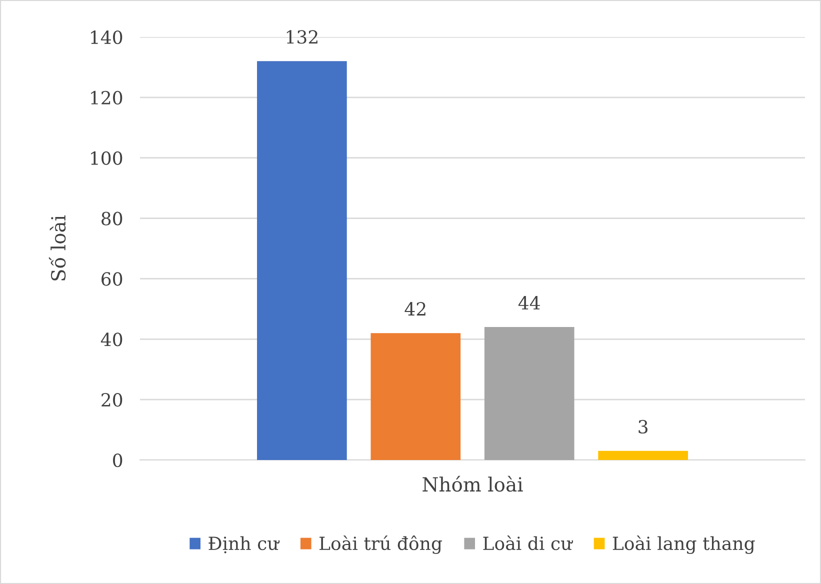 Image resolution: width=821 pixels, height=584 pixels. Describe the element at coordinates (57, 247) in the screenshot. I see `y-axis-title: Số loài` at that location.